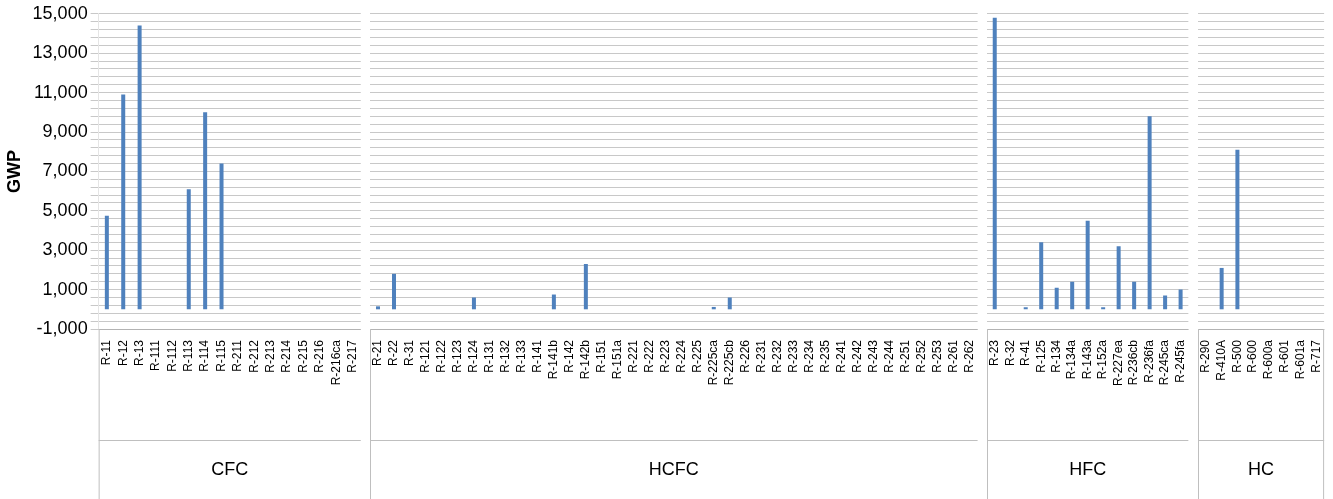 Image resolution: width=1333 pixels, height=499 pixels. What do you see at coordinates (425, 356) in the screenshot?
I see `x-tick-label: R-121` at bounding box center [425, 356].